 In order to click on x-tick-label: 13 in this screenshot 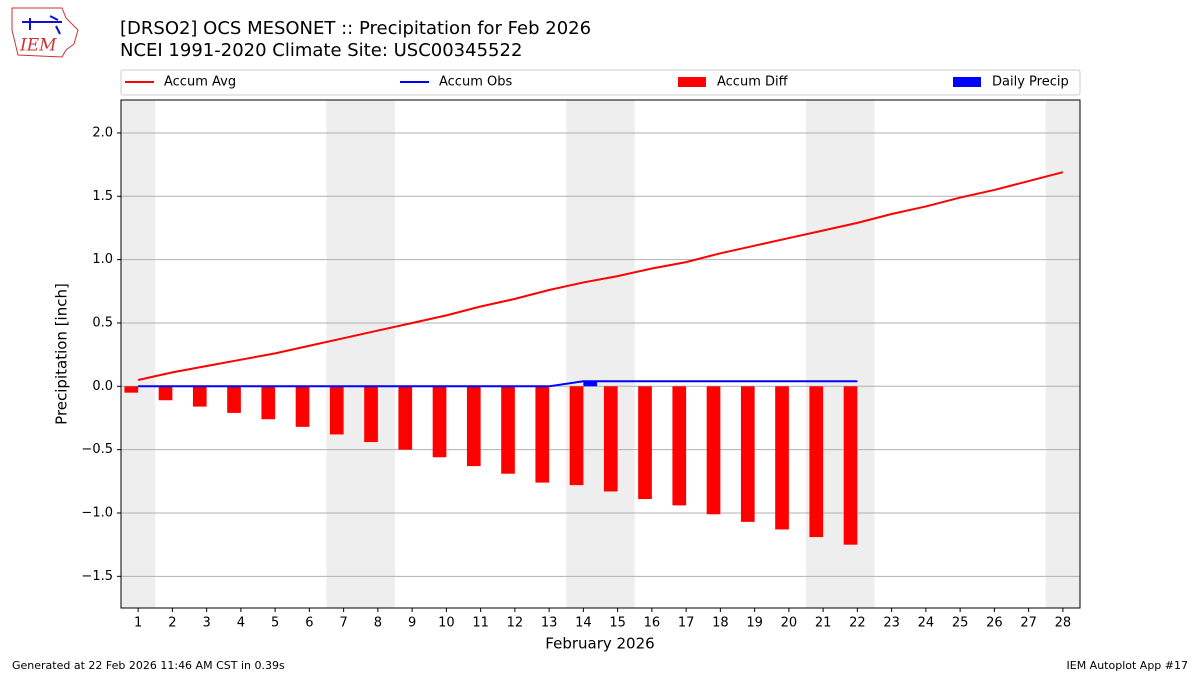, I will do `click(549, 623)`.